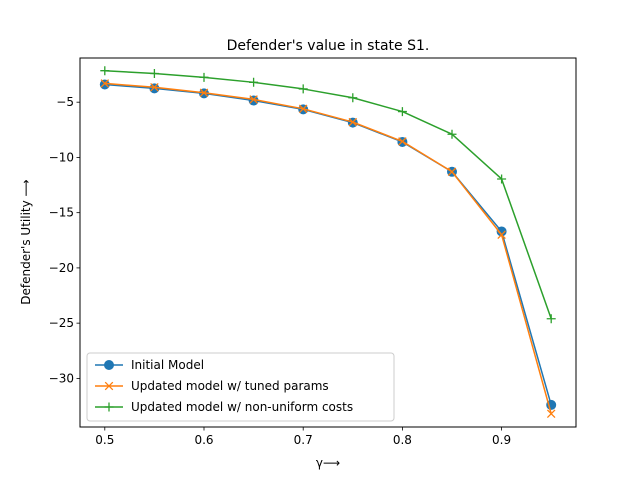  What do you see at coordinates (65, 102) in the screenshot?
I see `y-tick-label: −5` at bounding box center [65, 102].